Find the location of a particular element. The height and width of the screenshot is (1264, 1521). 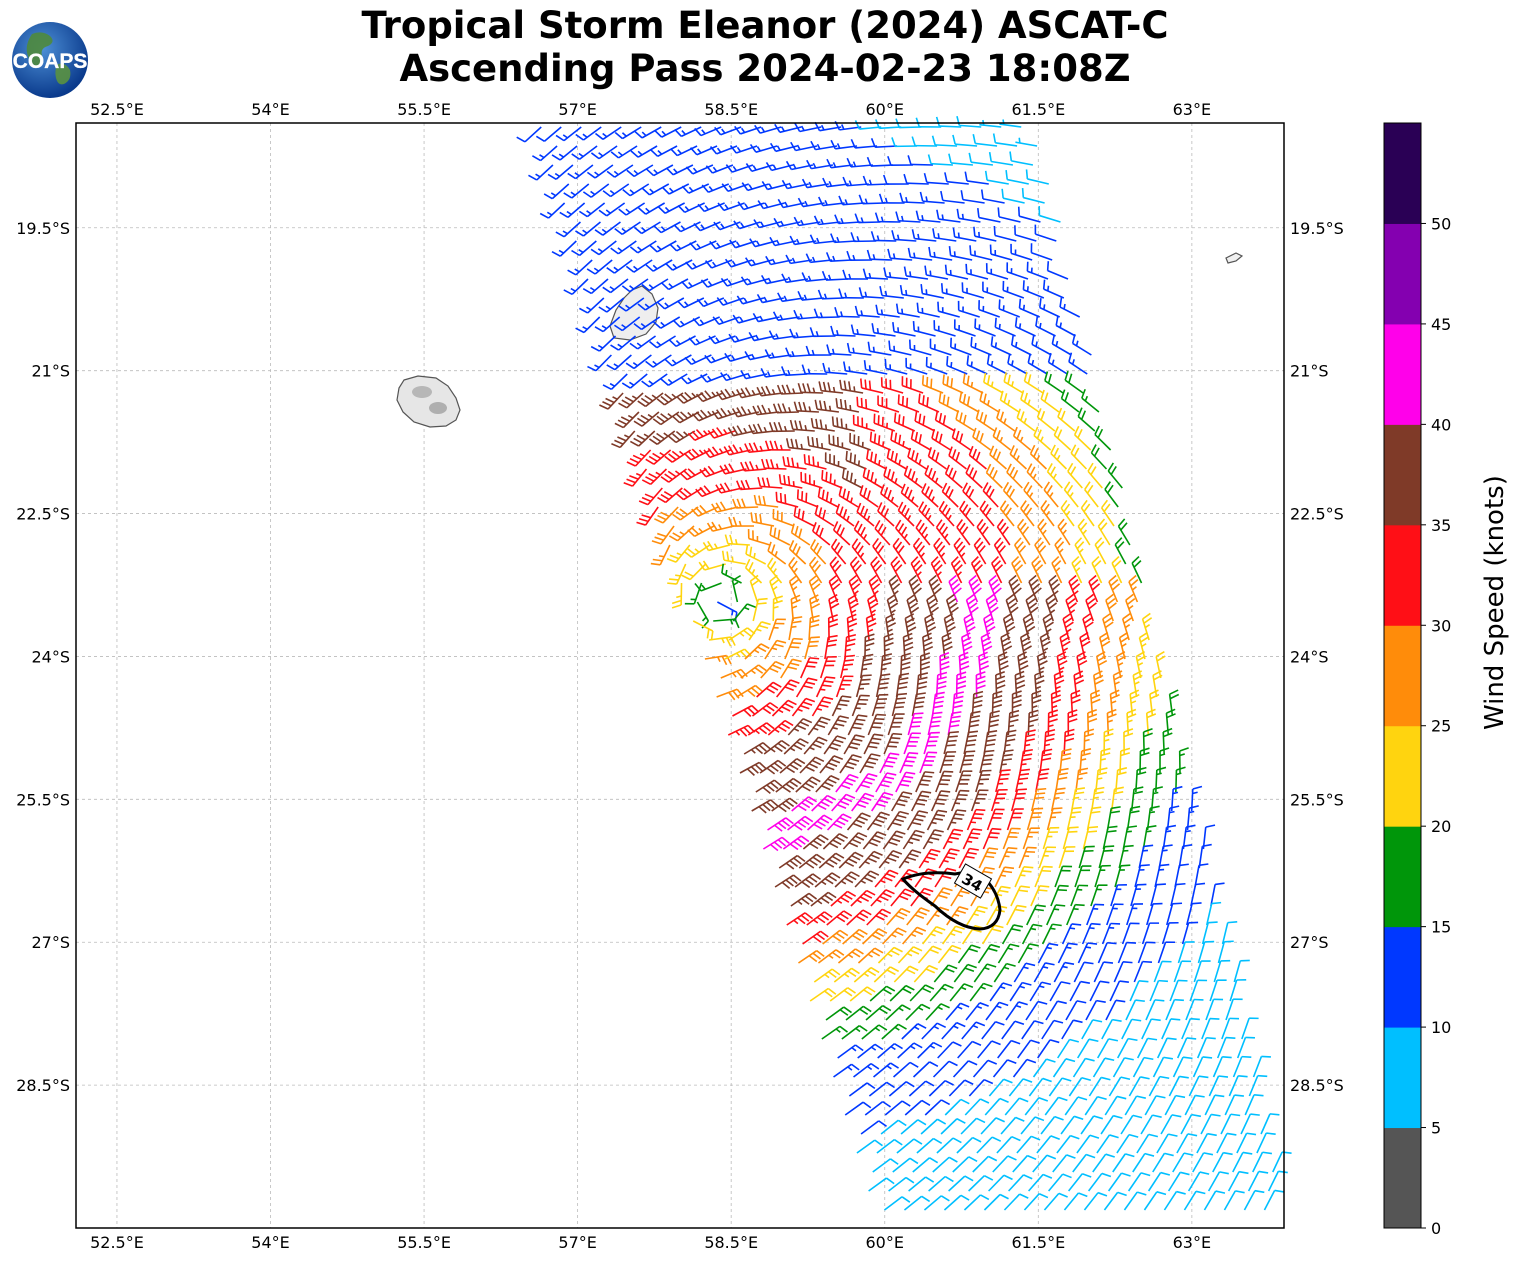

lon-tick-top-5: 60°E is located at coordinates (885, 109).